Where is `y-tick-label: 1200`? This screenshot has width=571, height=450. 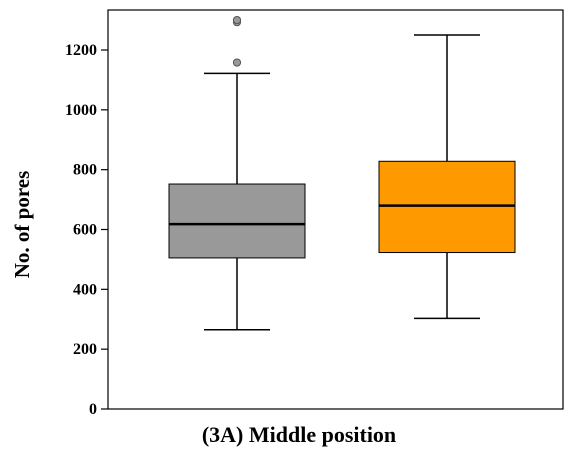
y-tick-label: 1200 is located at coordinates (81, 50).